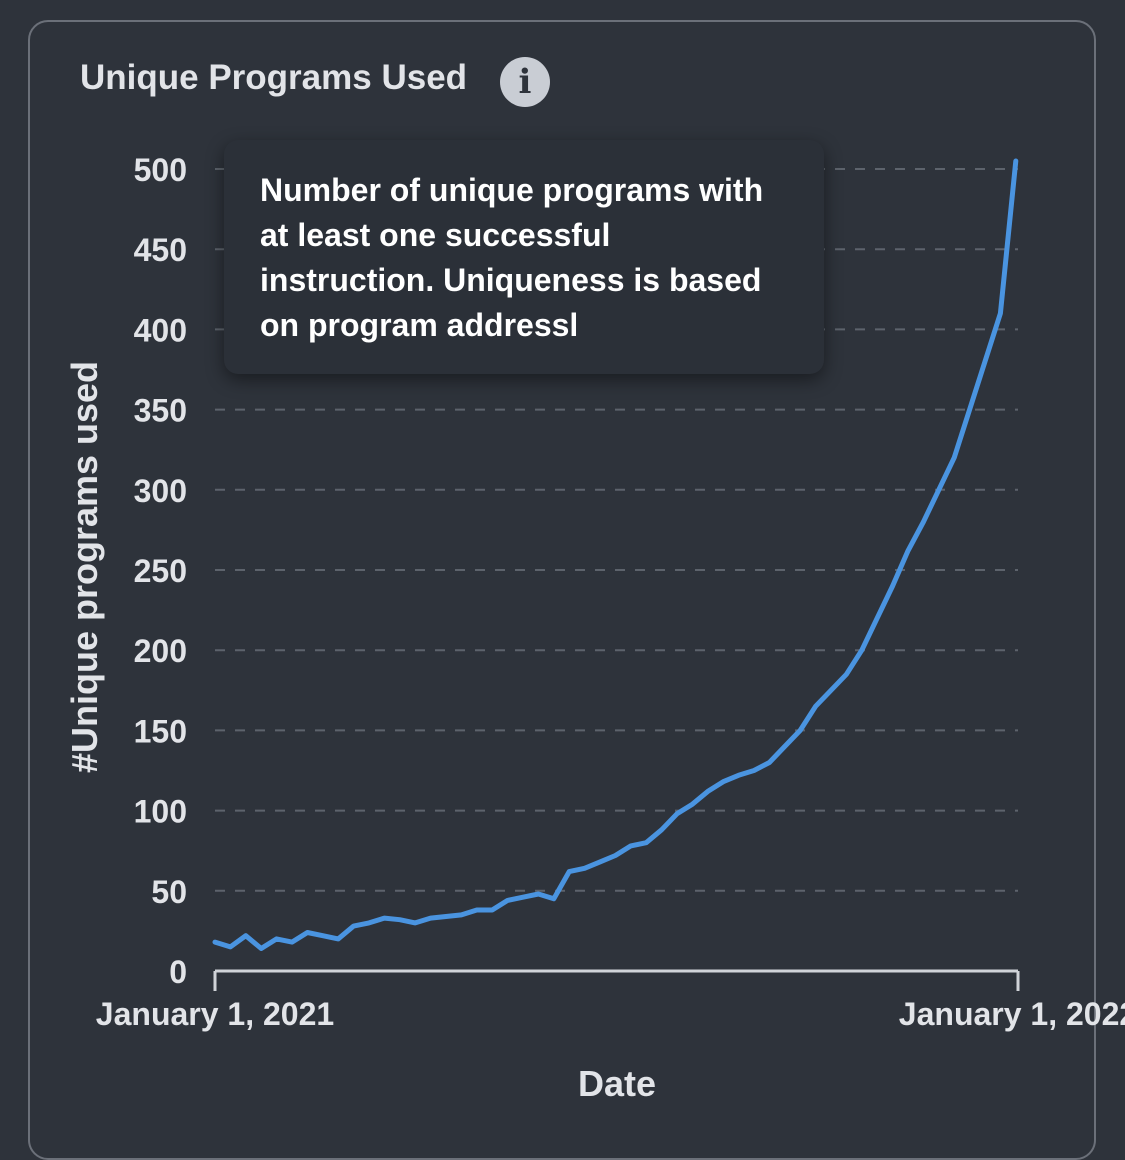 Image resolution: width=1125 pixels, height=1160 pixels. What do you see at coordinates (160, 651) in the screenshot?
I see `y-tick-label: 200` at bounding box center [160, 651].